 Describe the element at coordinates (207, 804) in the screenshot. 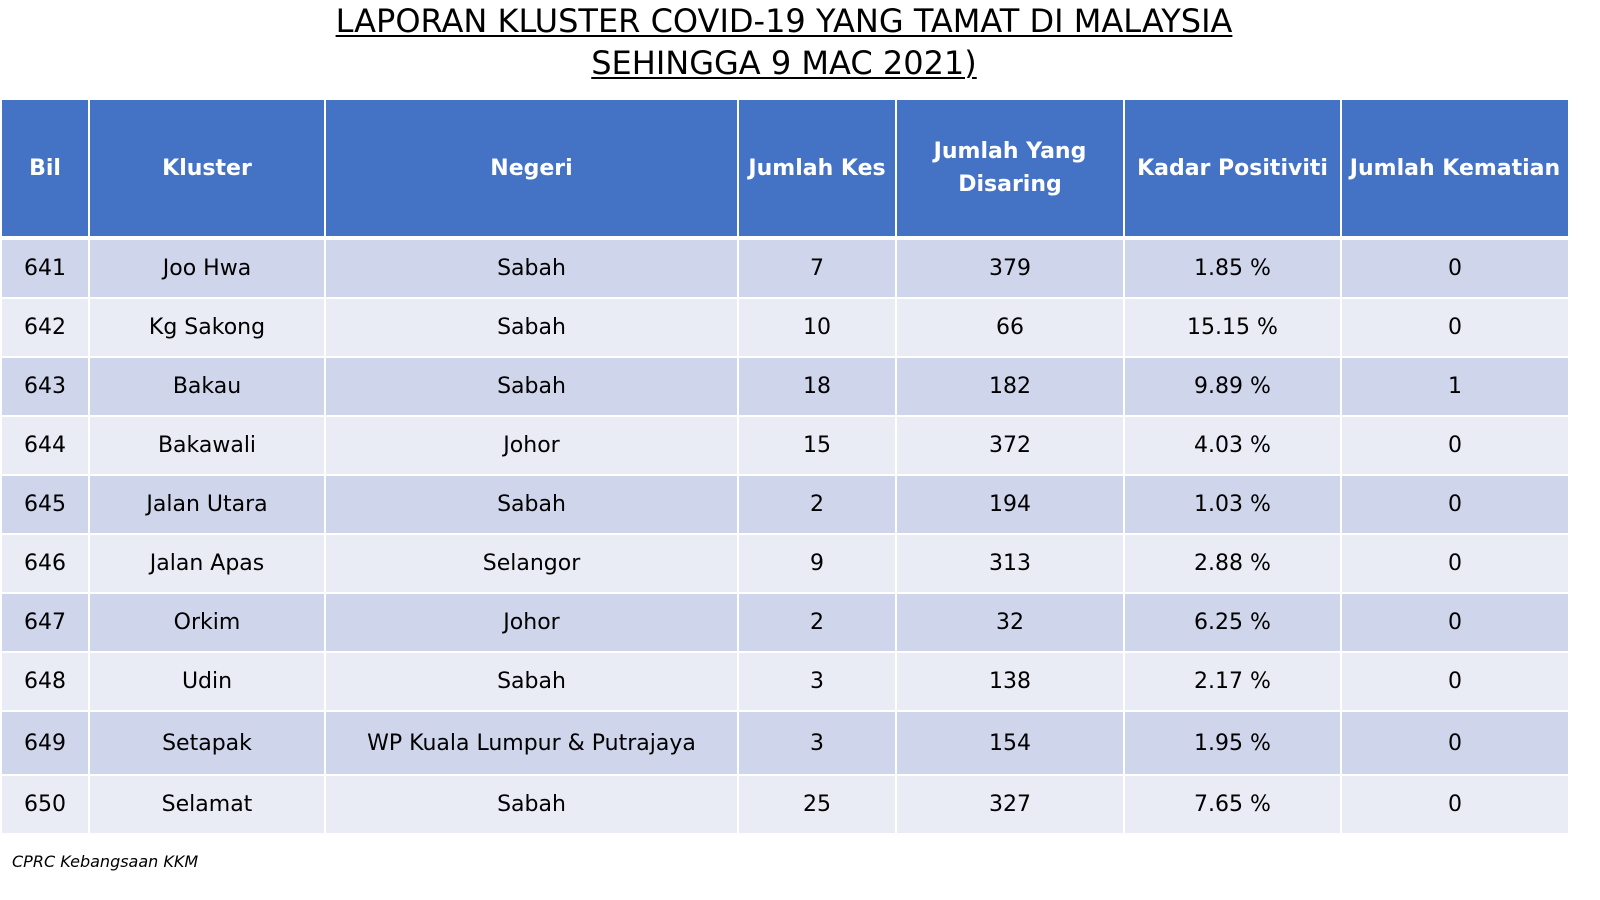

I see `cell-kluster: Selamat` at that location.